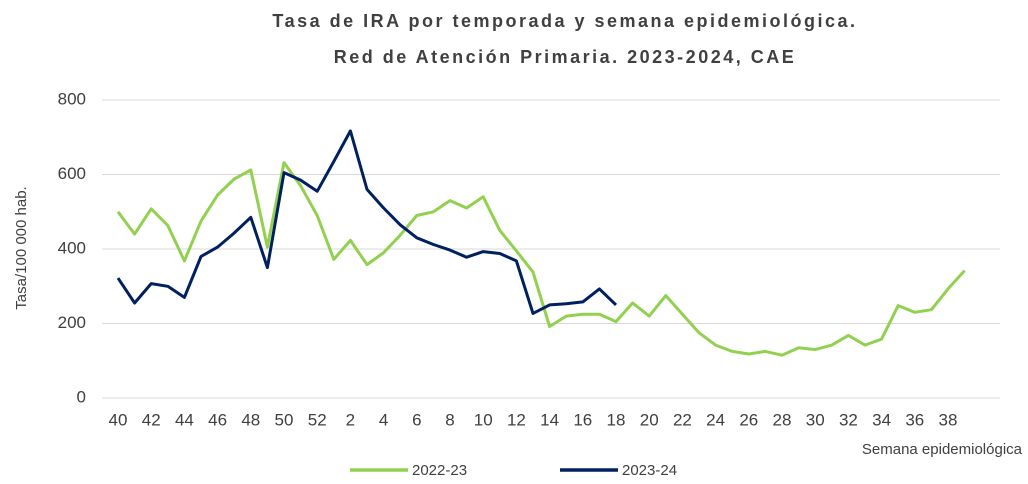 The width and height of the screenshot is (1028, 484). What do you see at coordinates (72, 173) in the screenshot?
I see `y-tick-label: 600` at bounding box center [72, 173].